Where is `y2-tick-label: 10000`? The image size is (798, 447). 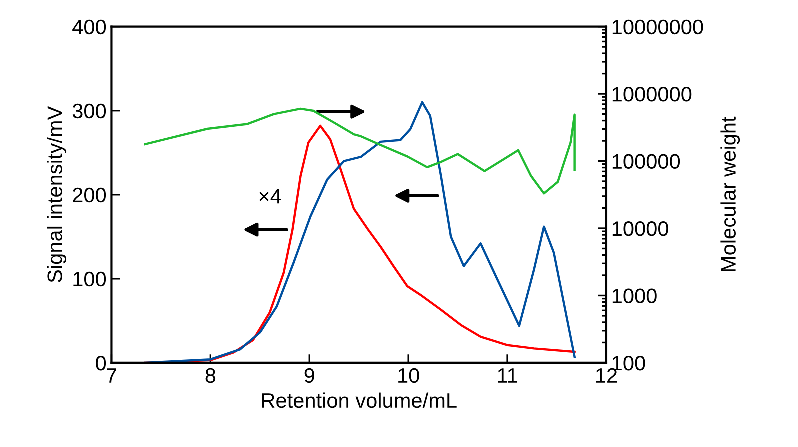 y2-tick-label: 10000 is located at coordinates (640, 229).